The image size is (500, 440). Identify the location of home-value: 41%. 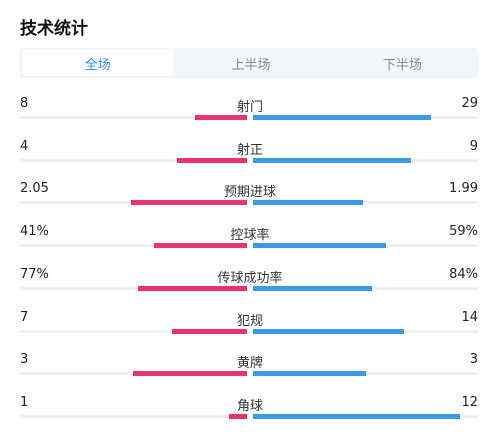
(34, 231).